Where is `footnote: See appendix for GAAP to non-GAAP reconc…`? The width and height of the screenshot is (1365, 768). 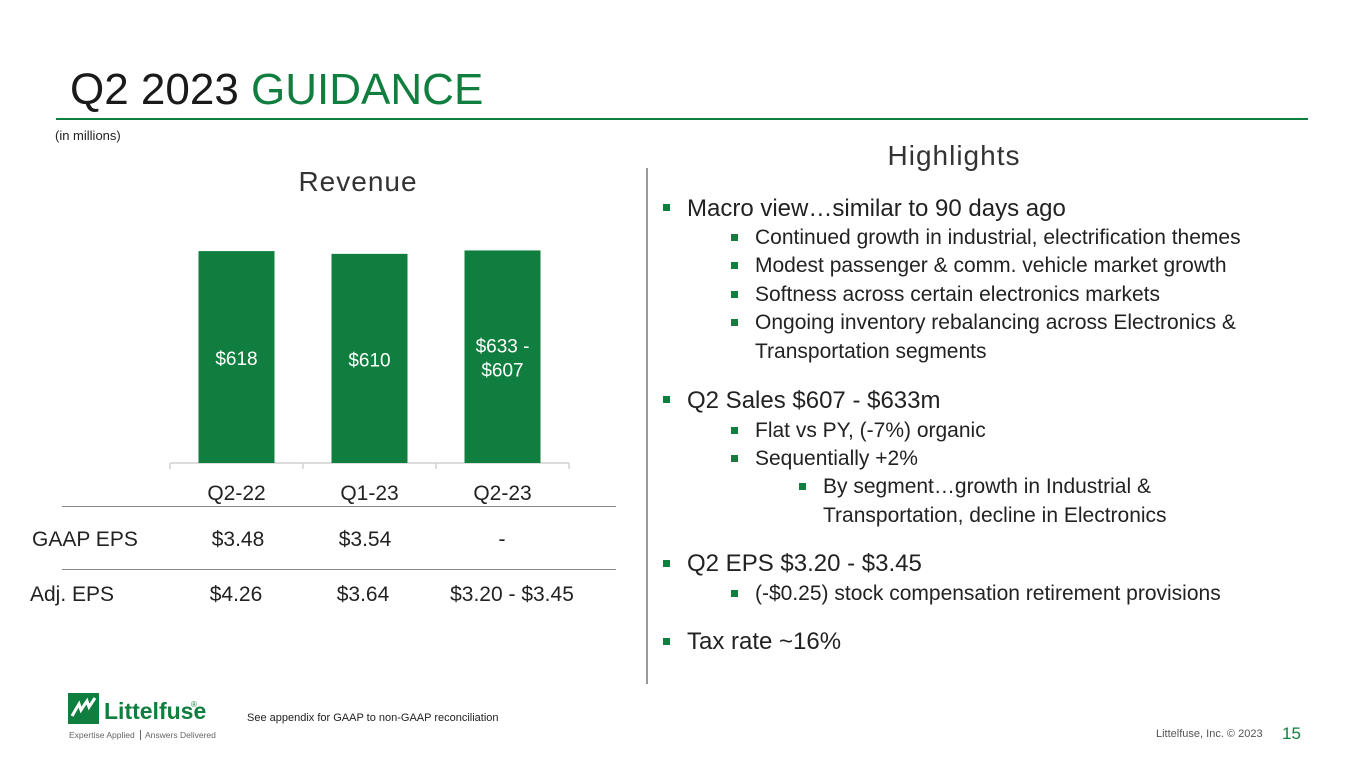
footnote: See appendix for GAAP to non-GAAP reconc… is located at coordinates (373, 718).